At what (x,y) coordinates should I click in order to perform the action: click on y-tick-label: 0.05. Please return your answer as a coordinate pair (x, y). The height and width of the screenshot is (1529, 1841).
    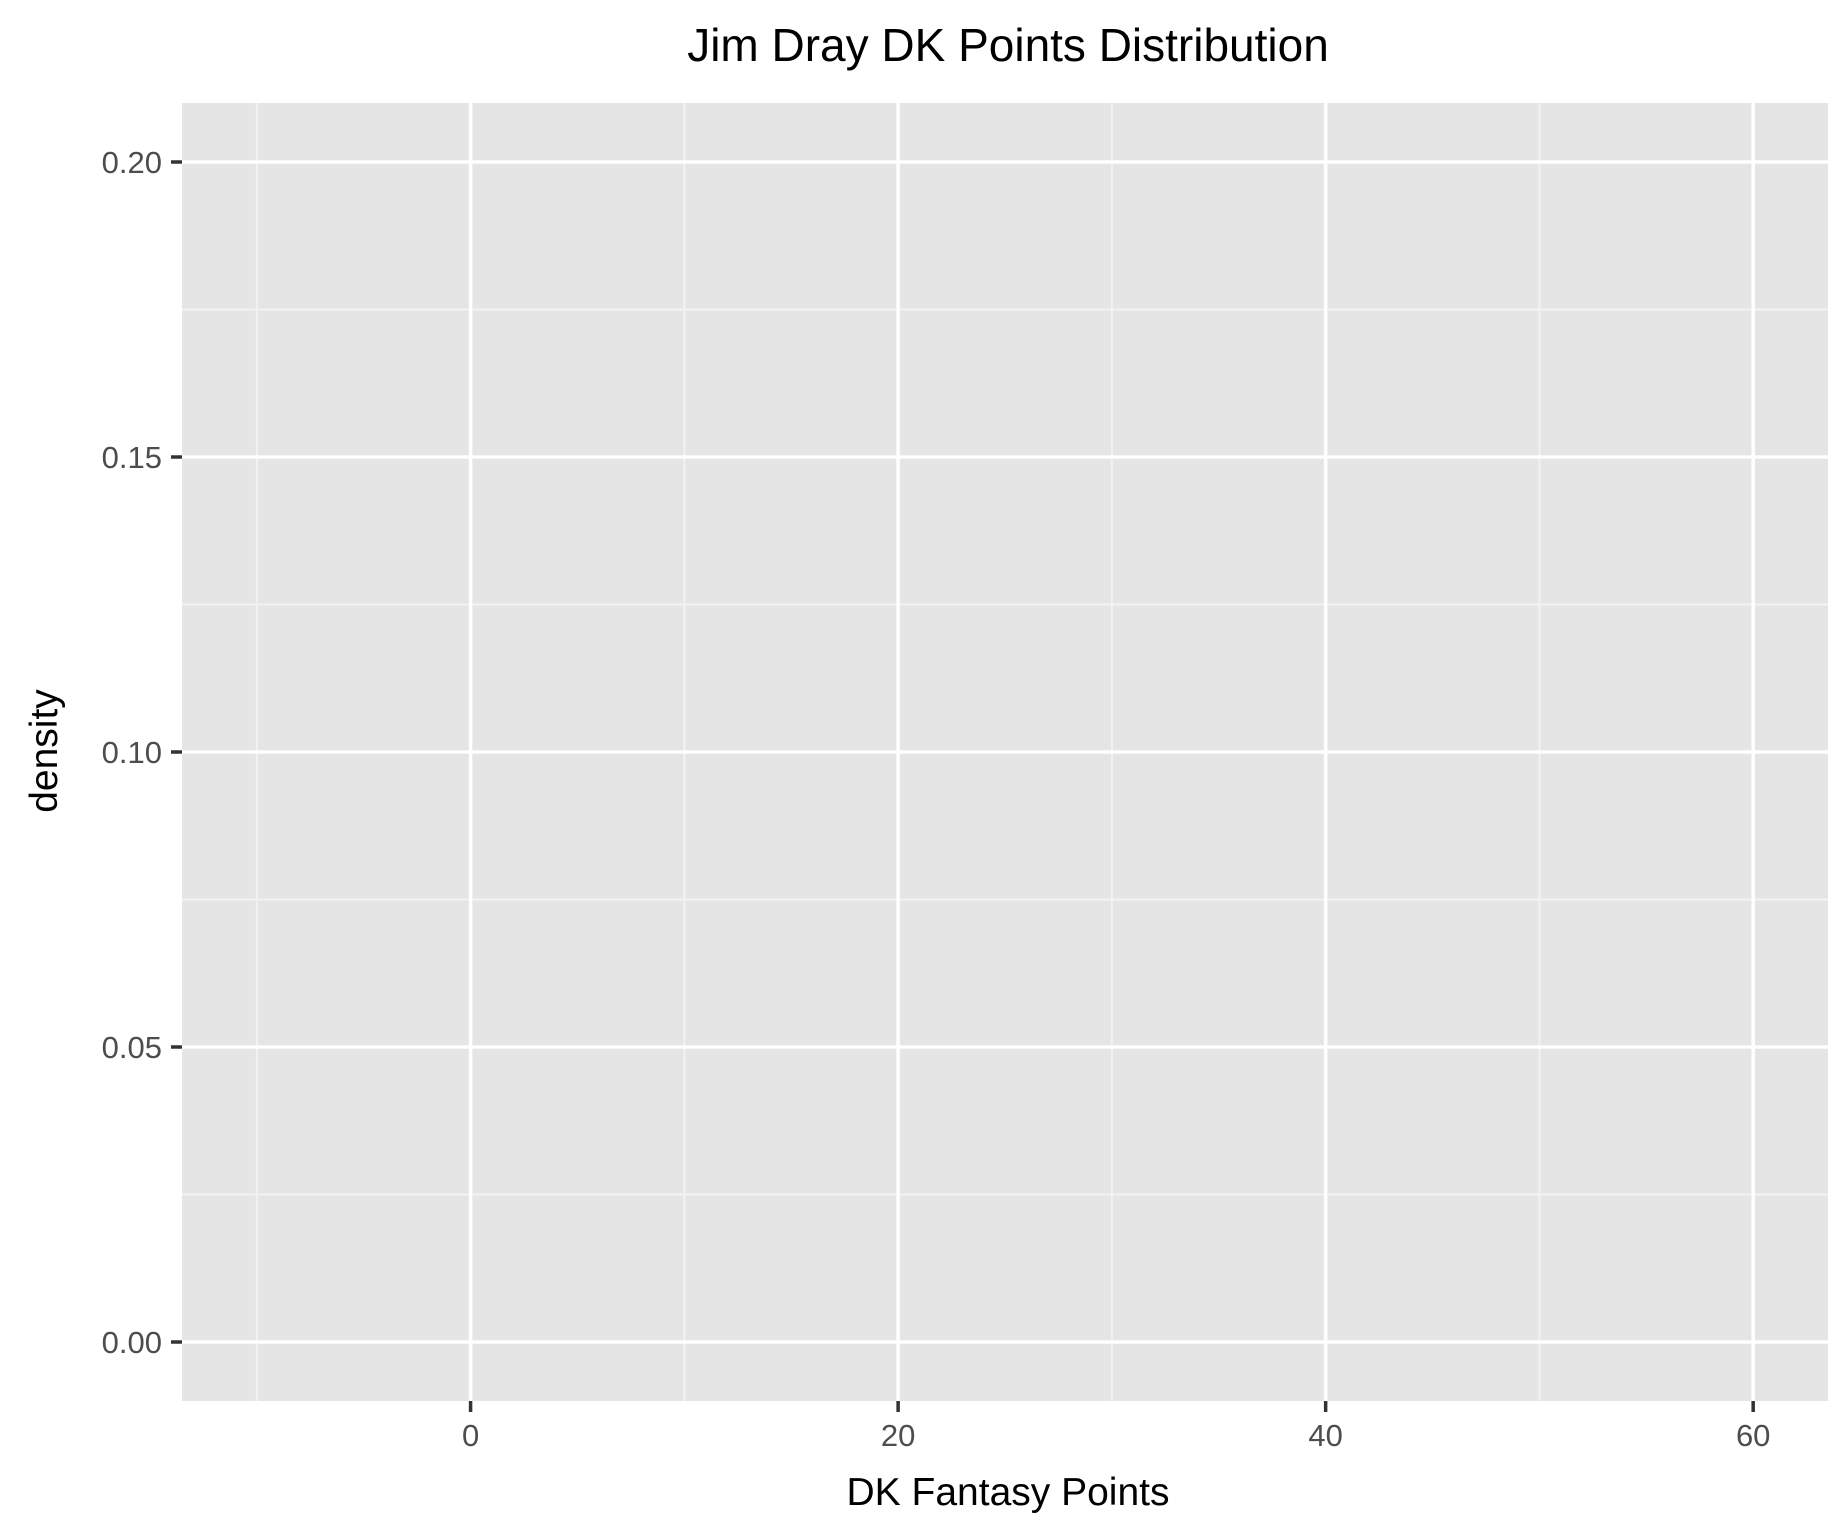
    Looking at the image, I should click on (132, 1047).